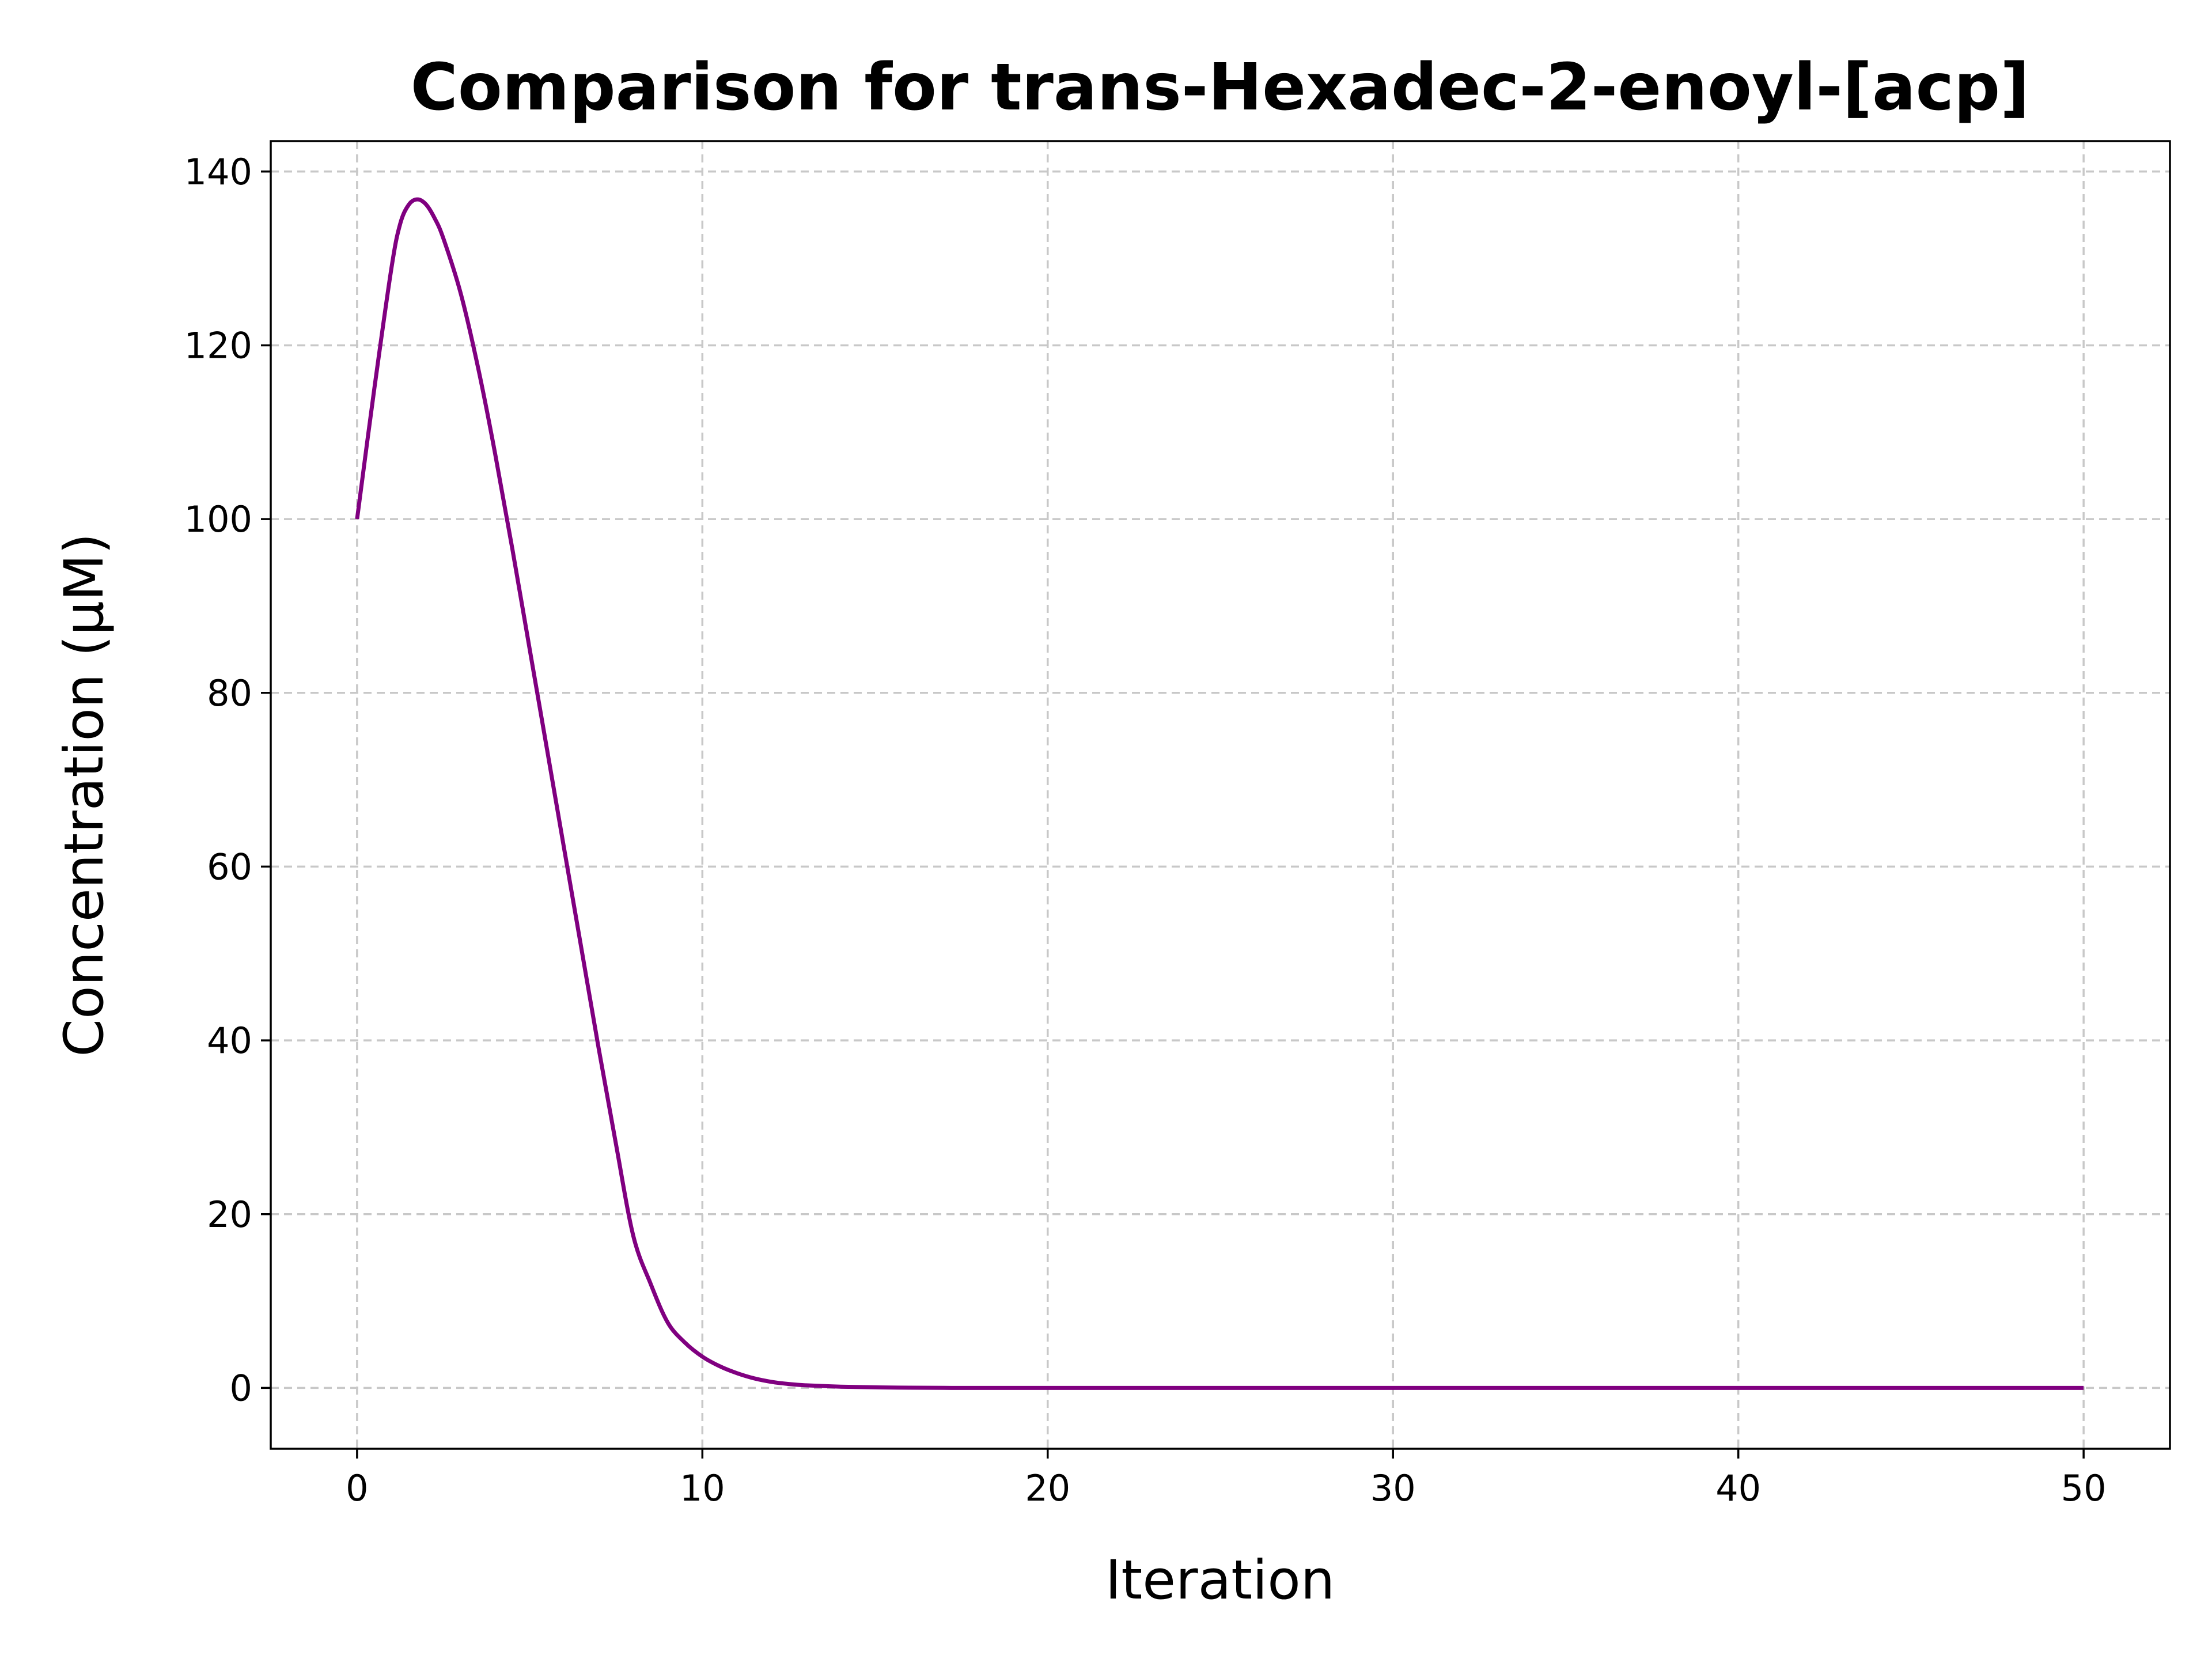  What do you see at coordinates (218, 519) in the screenshot?
I see `y-tick-label: 100` at bounding box center [218, 519].